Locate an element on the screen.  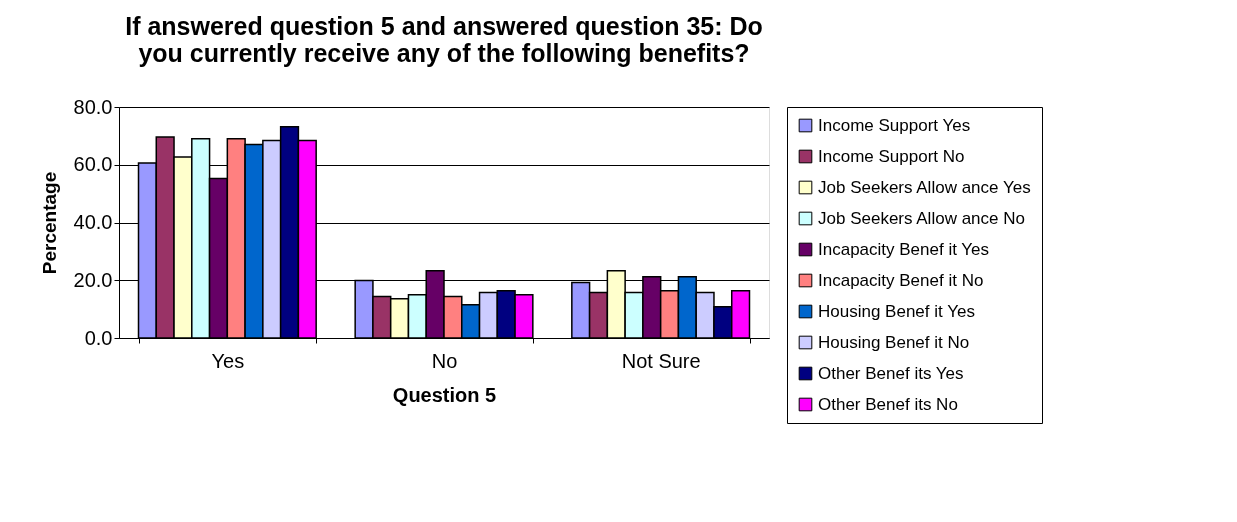
legend-label: Housing Benef it Yes is located at coordinates (896, 311).